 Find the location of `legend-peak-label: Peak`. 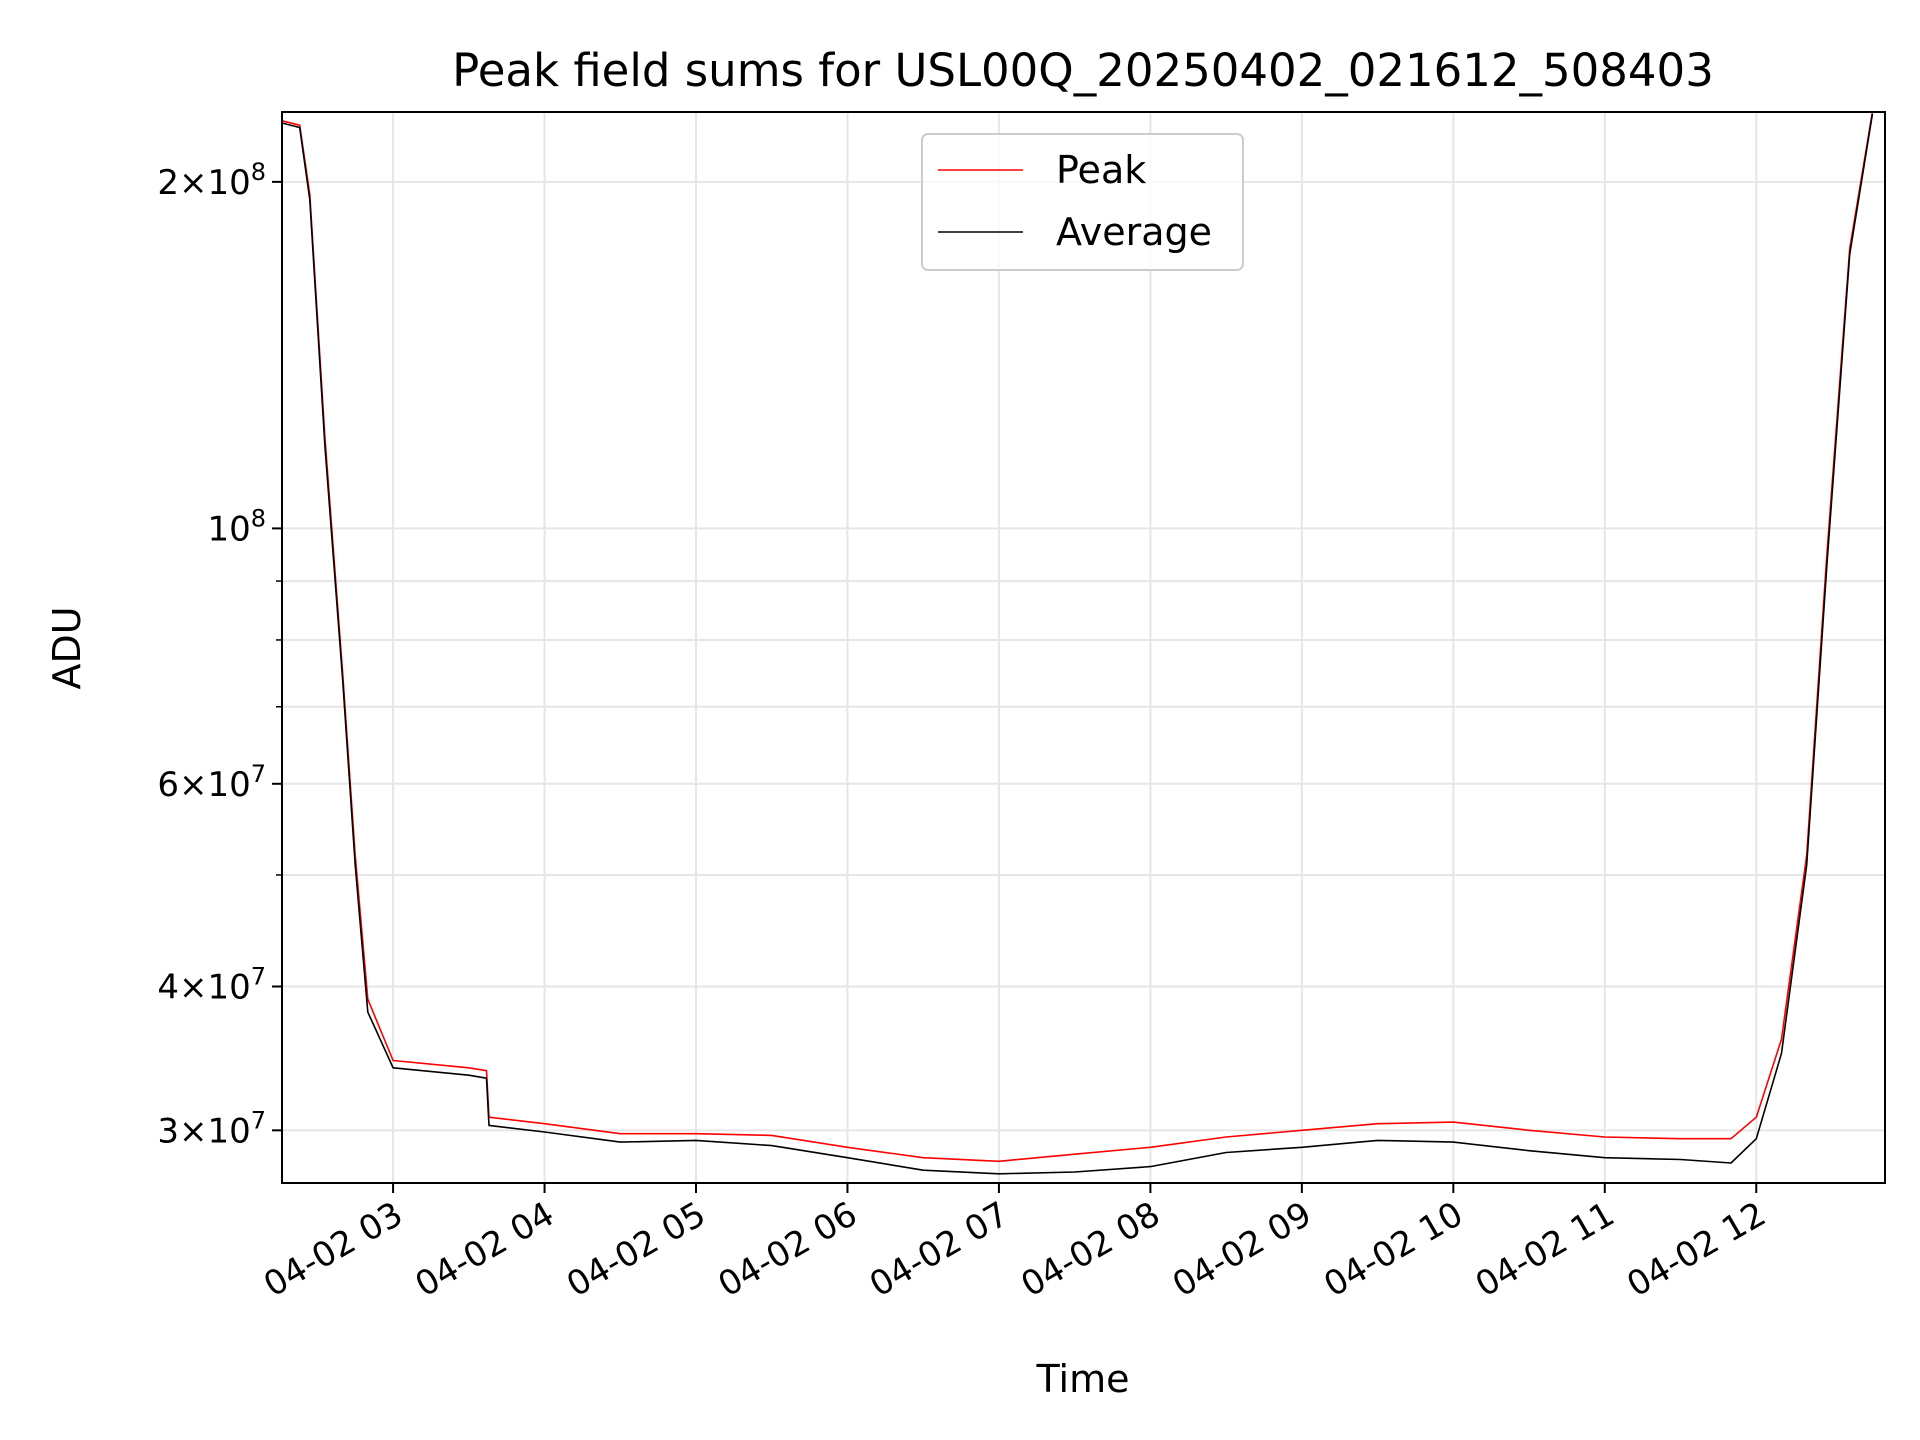

legend-peak-label: Peak is located at coordinates (1101, 170).